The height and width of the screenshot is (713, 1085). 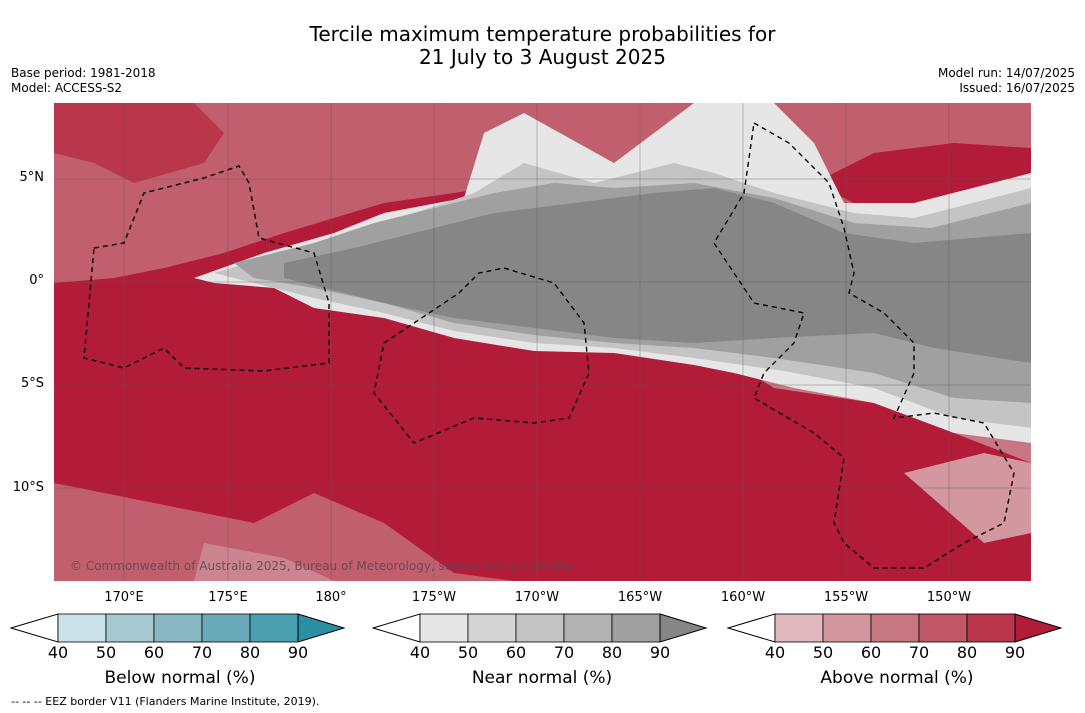 What do you see at coordinates (743, 597) in the screenshot?
I see `lon-label-160w: 160°W` at bounding box center [743, 597].